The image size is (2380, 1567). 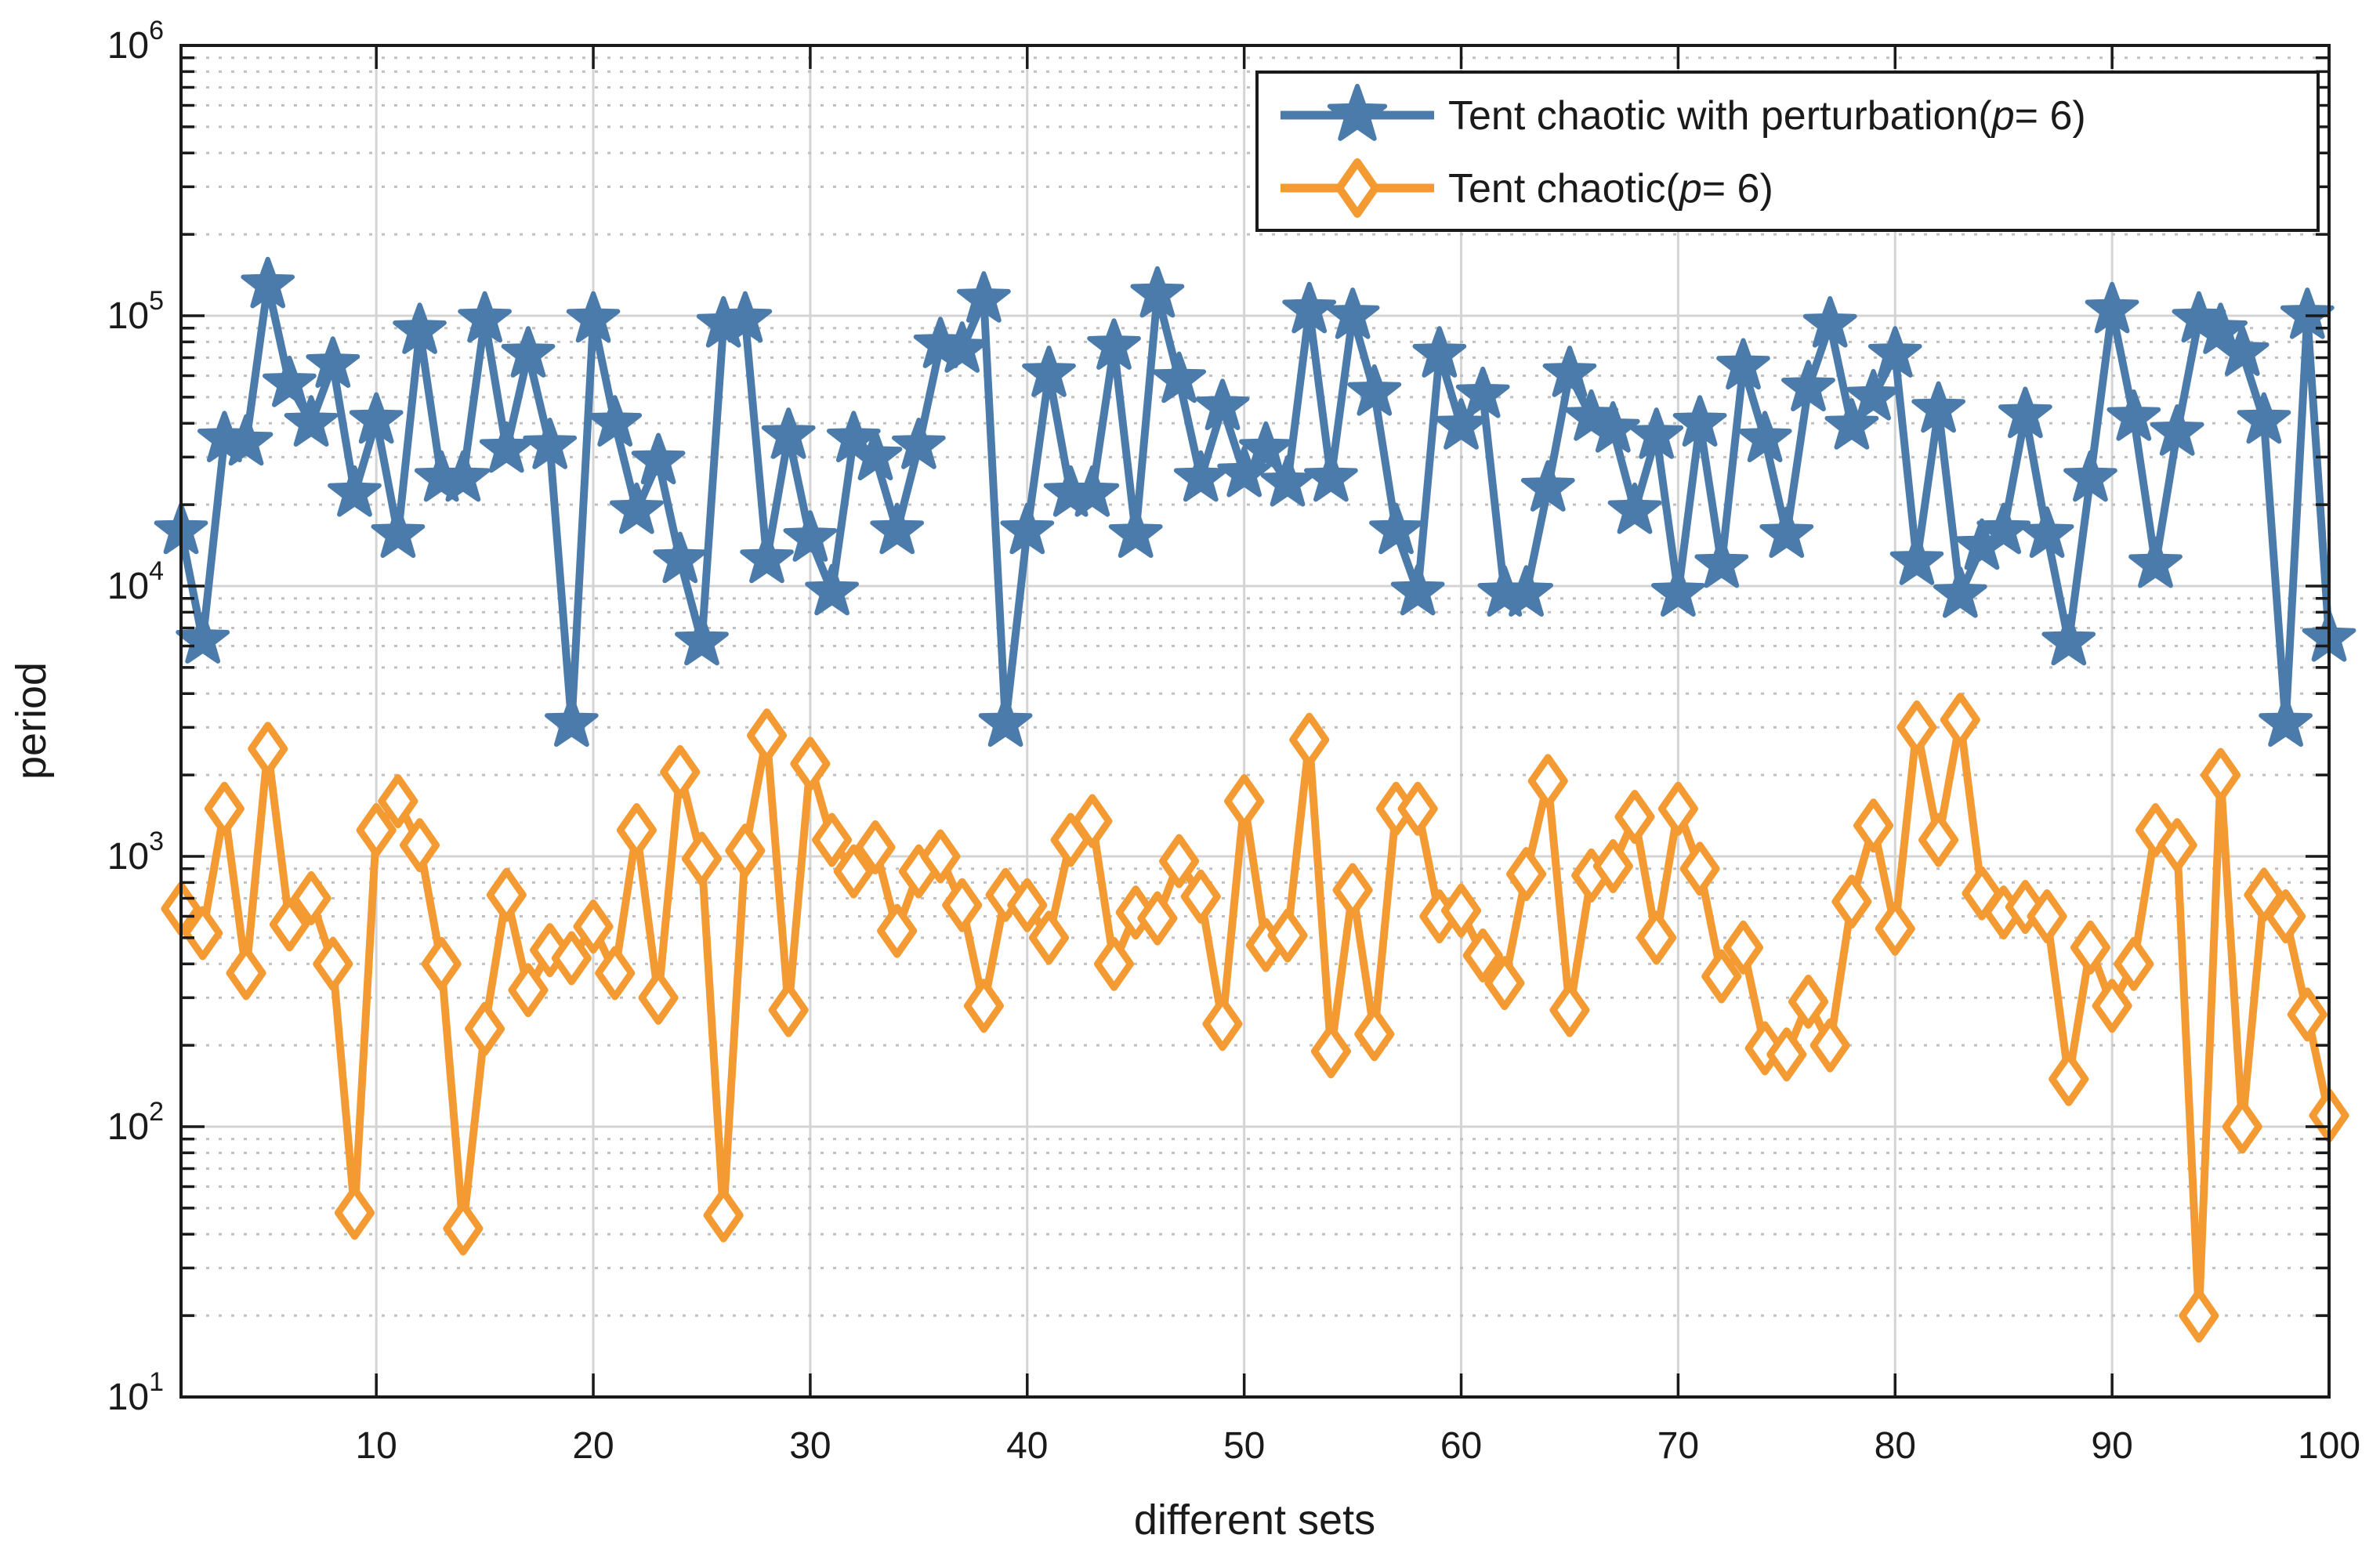 I want to click on x-axis-label: different sets, so click(x=1254, y=1519).